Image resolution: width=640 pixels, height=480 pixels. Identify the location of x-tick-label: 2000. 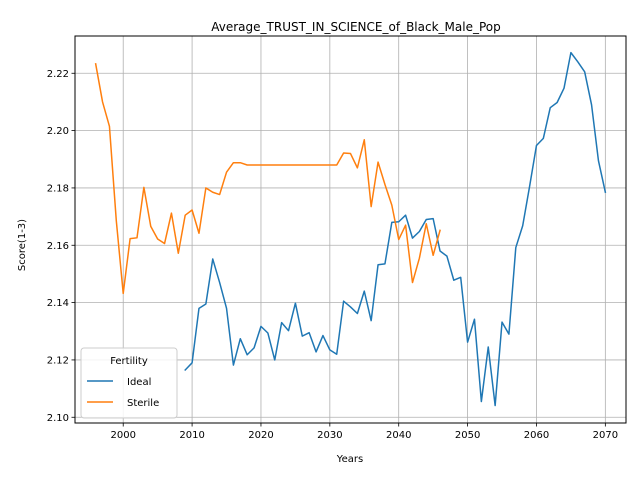
(122, 435).